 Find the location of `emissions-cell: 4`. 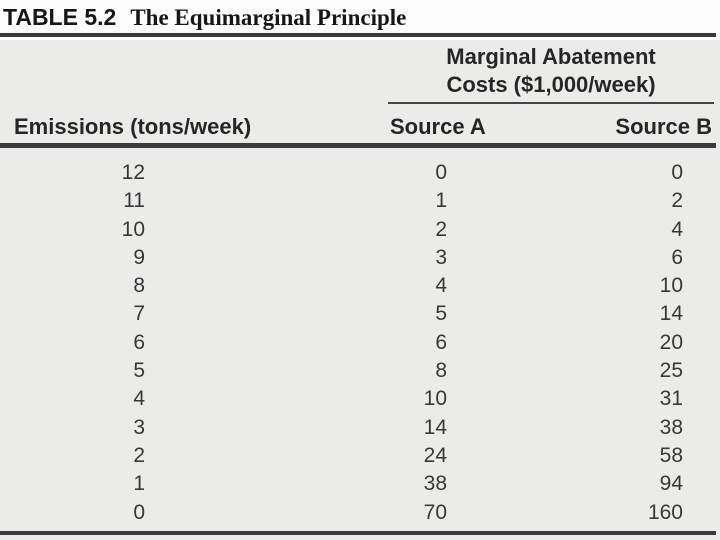

emissions-cell: 4 is located at coordinates (139, 399).